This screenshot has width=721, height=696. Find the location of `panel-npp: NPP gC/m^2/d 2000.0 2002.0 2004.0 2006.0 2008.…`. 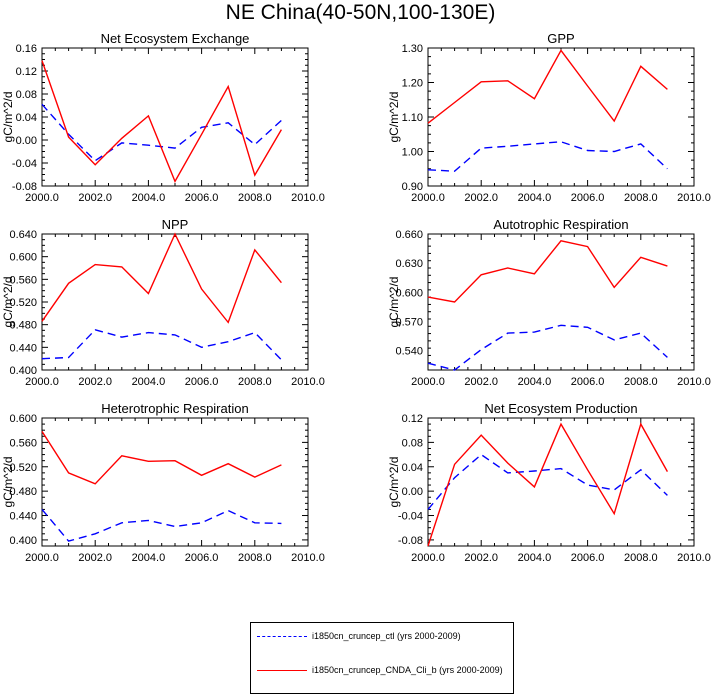

panel-npp: NPP gC/m^2/d 2000.0 2002.0 2004.0 2006.0 2008.… is located at coordinates (163, 302).